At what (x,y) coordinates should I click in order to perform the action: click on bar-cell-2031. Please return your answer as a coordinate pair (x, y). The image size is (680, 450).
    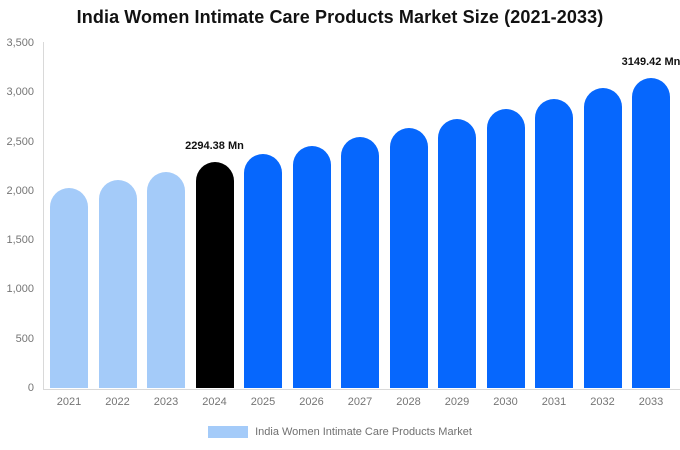
    Looking at the image, I should click on (554, 215).